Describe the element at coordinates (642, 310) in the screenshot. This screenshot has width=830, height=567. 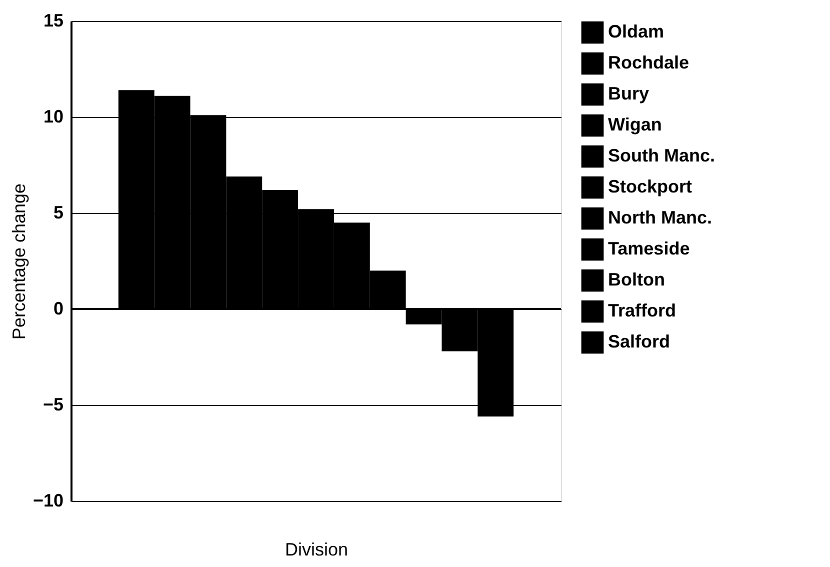
I see `legend-label: Trafford` at that location.